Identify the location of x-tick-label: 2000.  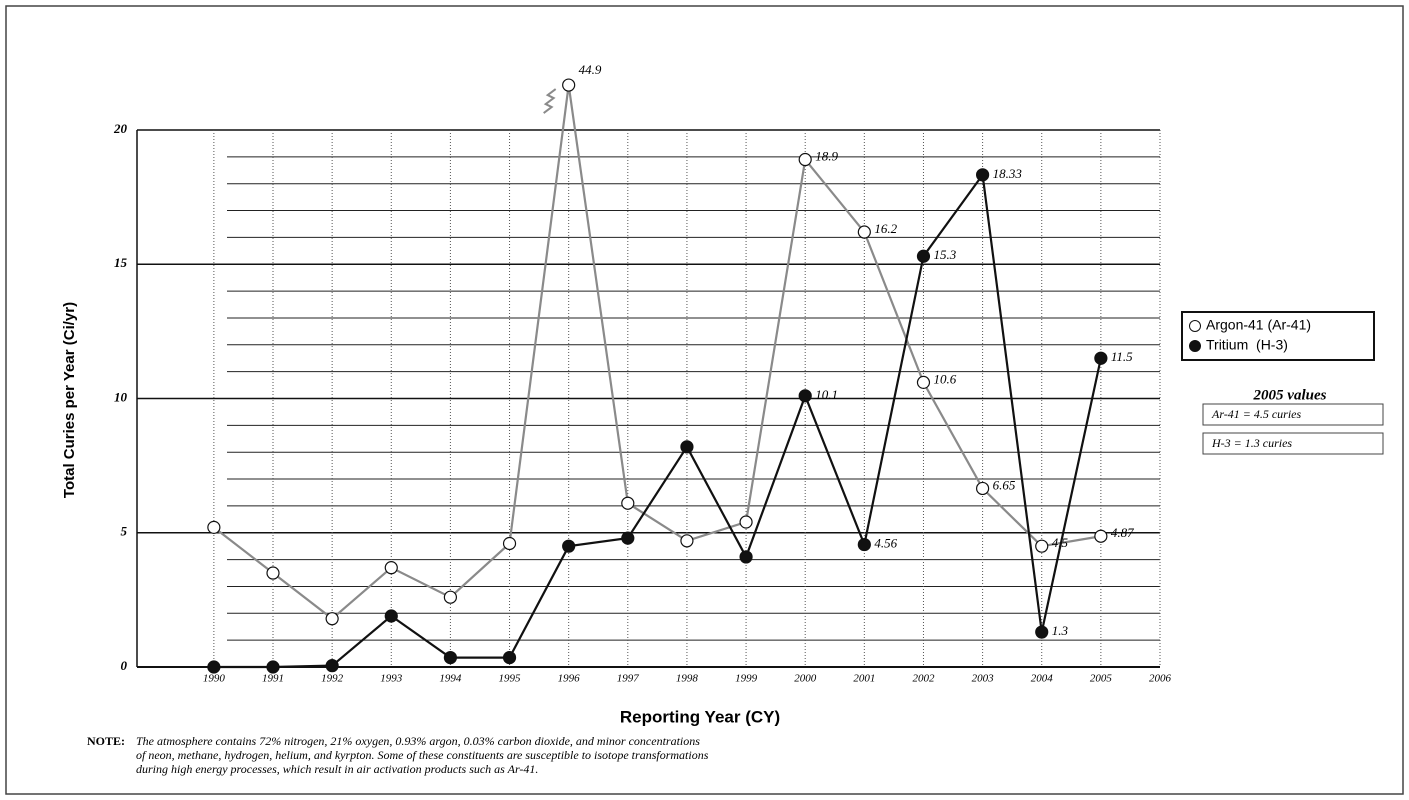
(805, 679).